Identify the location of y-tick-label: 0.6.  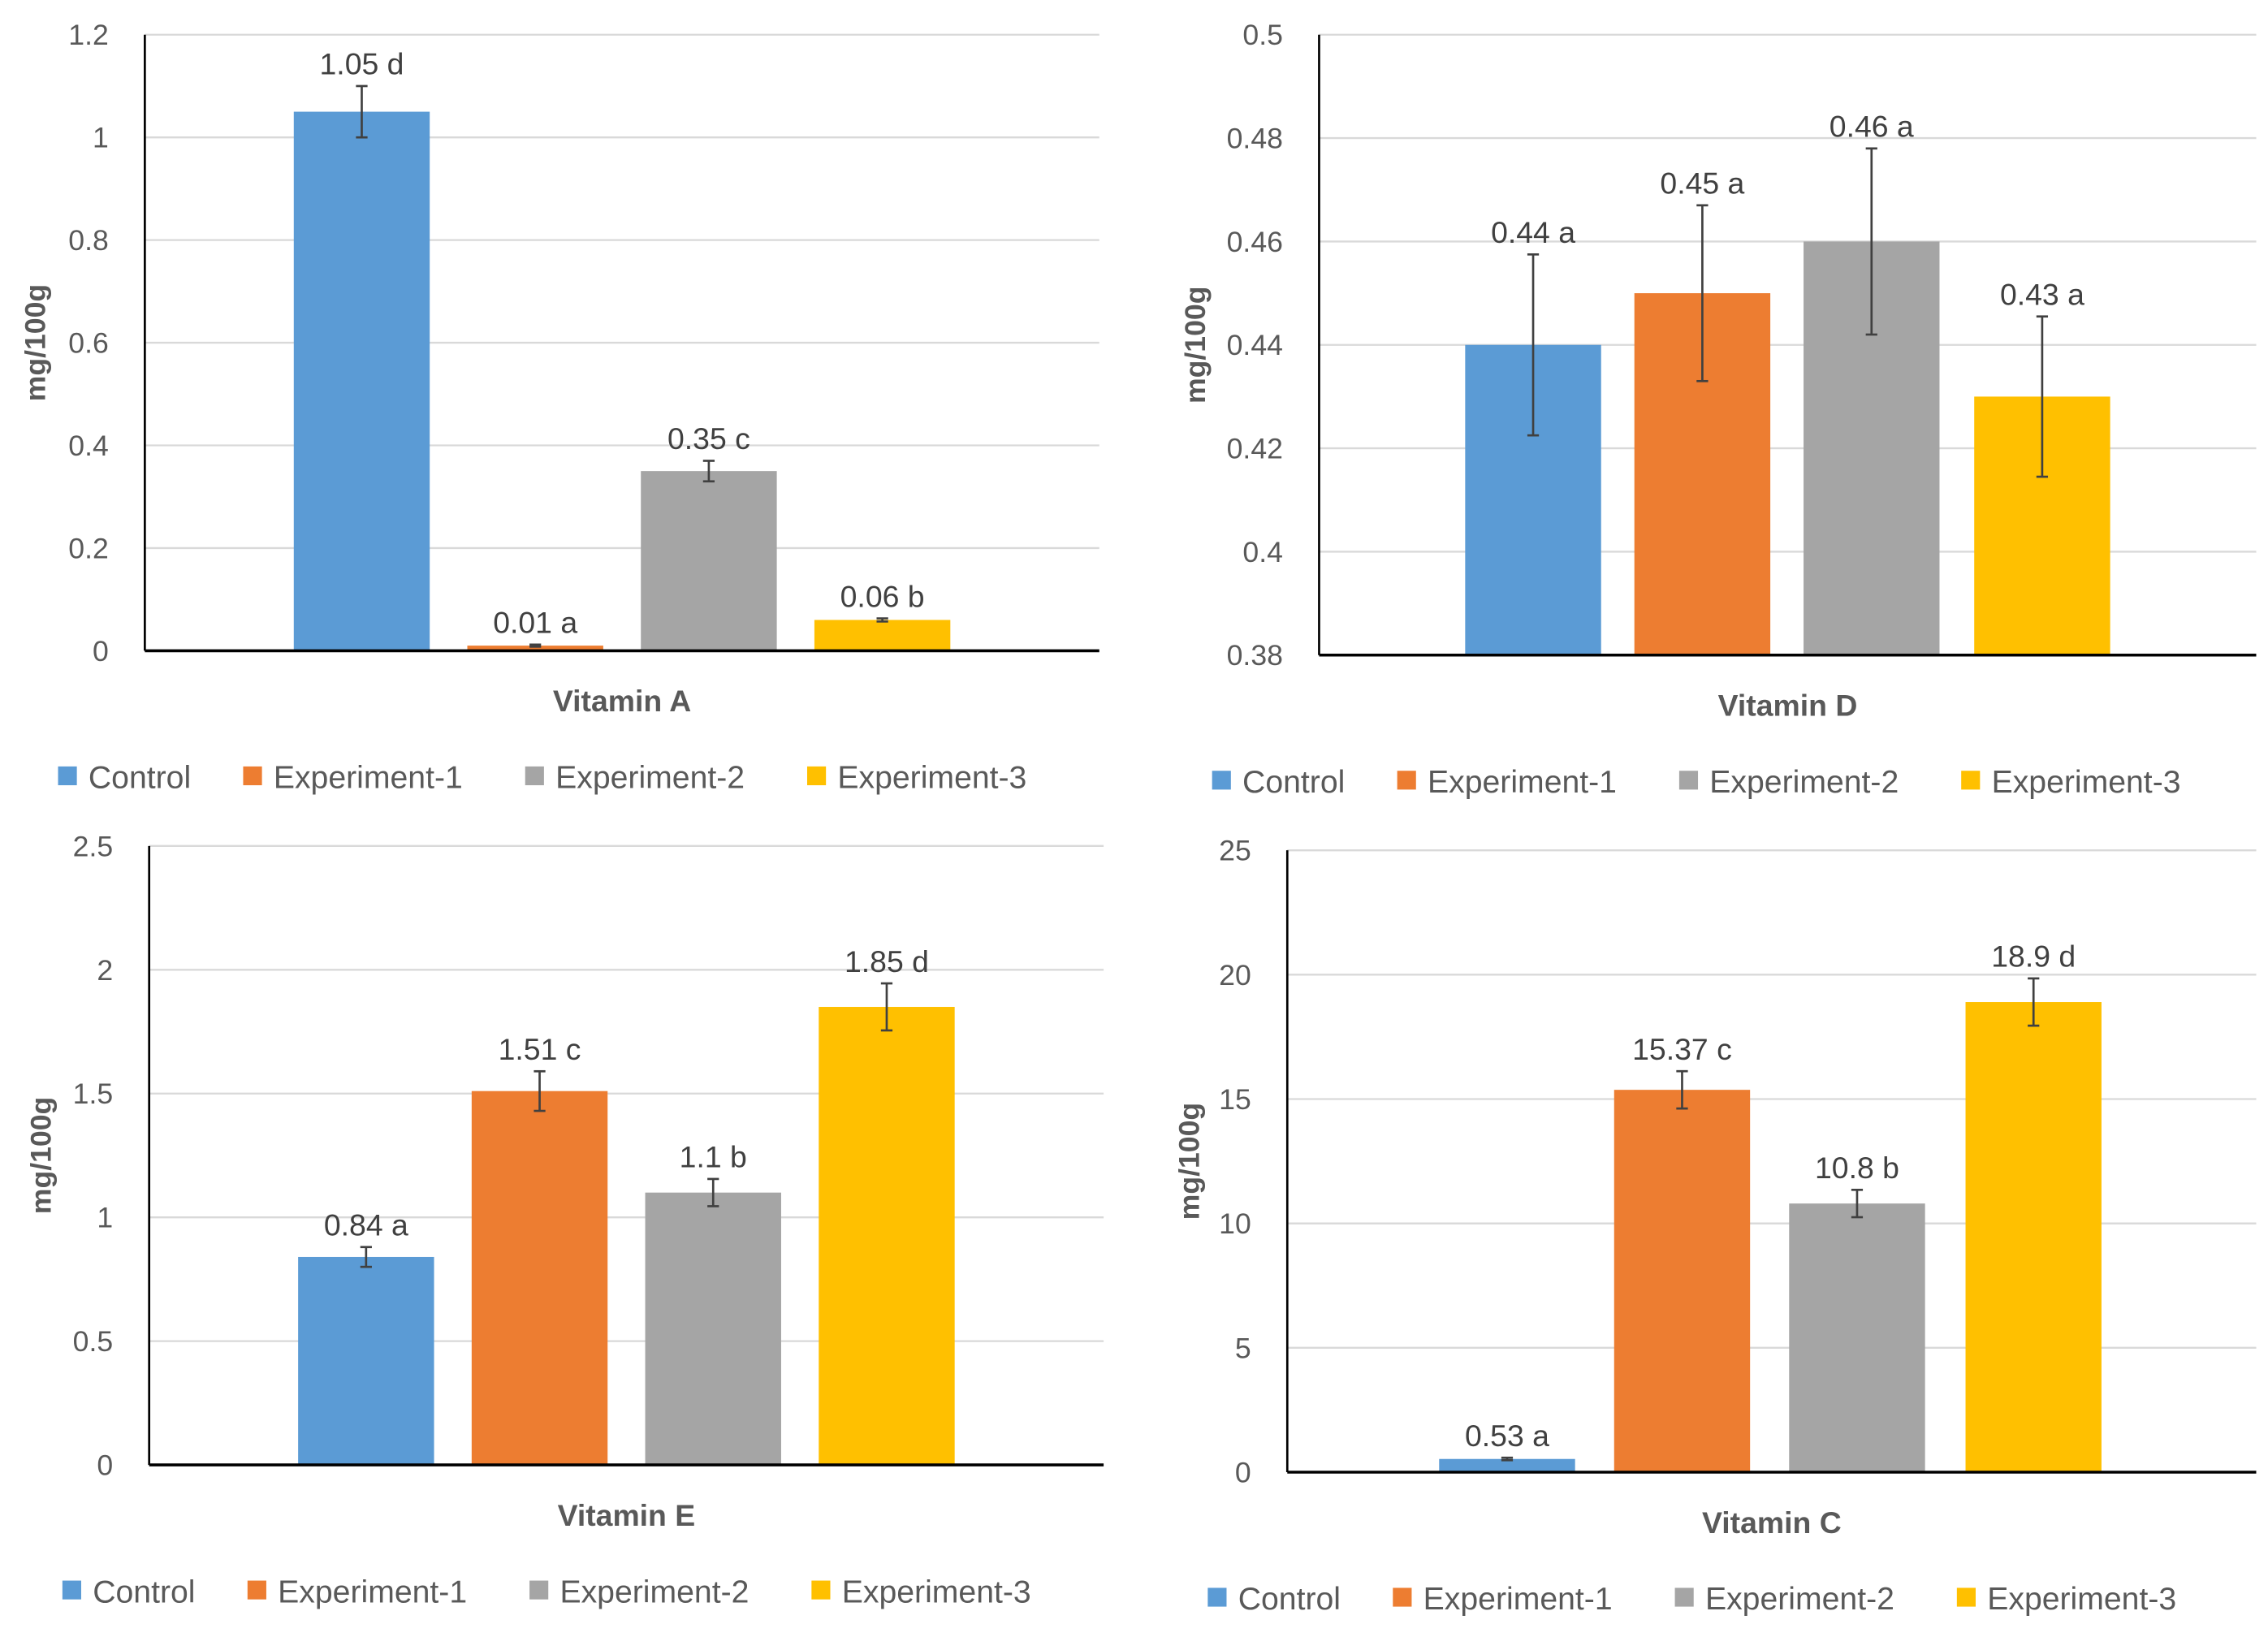
(88, 343).